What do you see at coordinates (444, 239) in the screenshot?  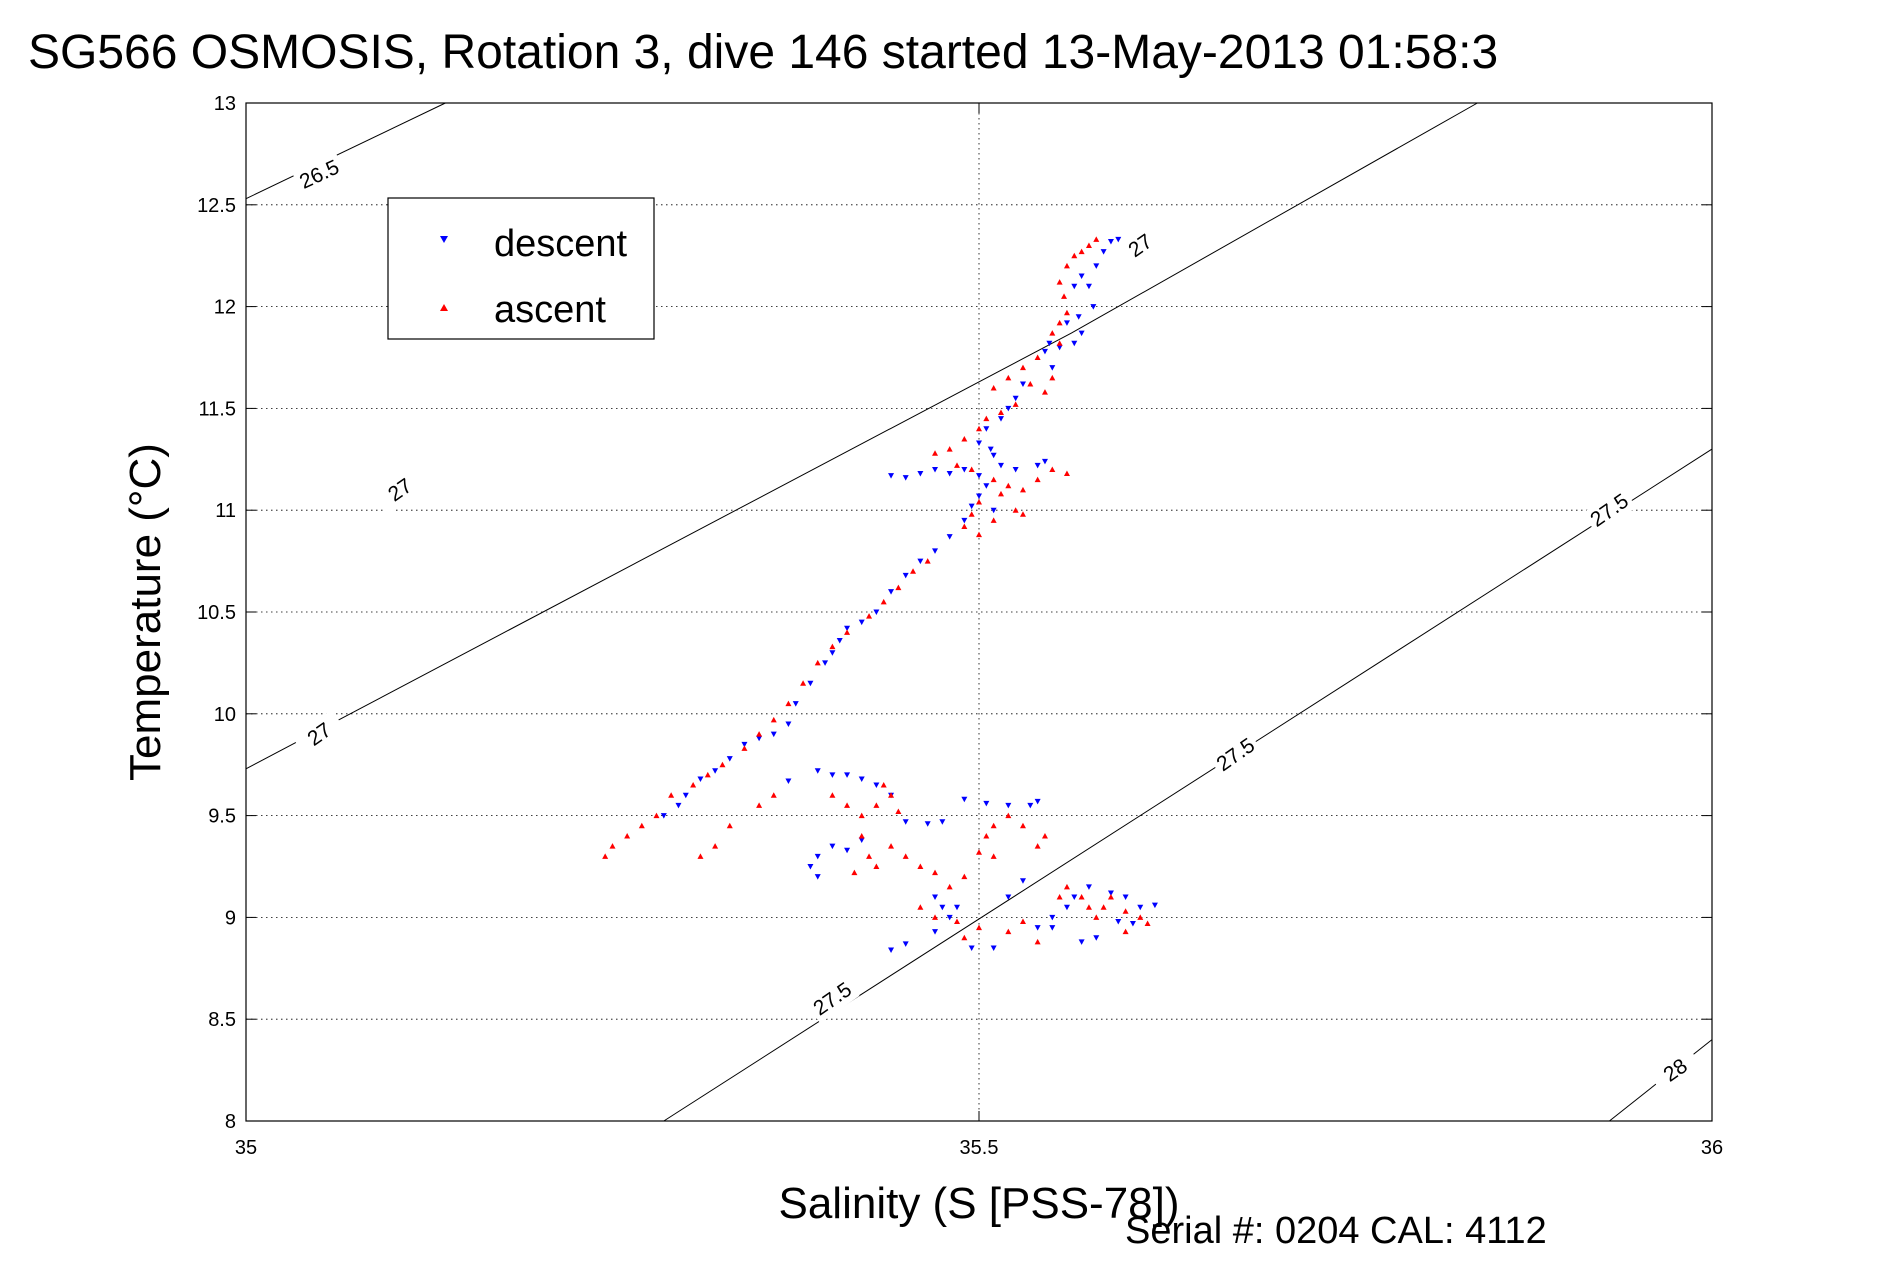 I see `legend-descent-marker` at bounding box center [444, 239].